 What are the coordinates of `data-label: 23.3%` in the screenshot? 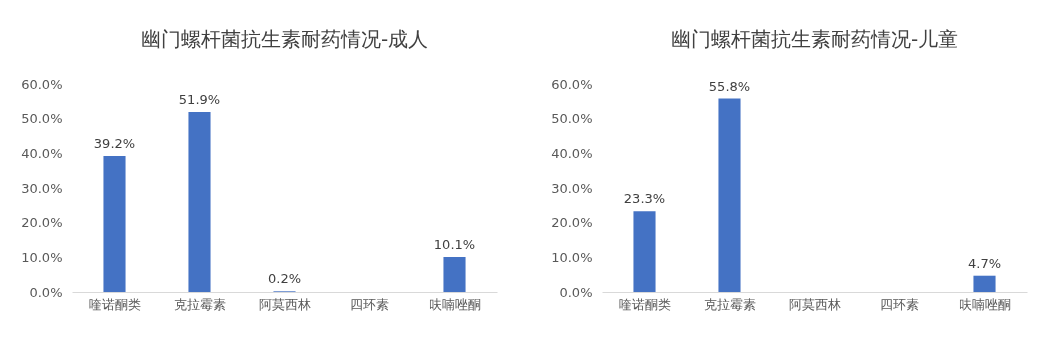 It's located at (644, 199).